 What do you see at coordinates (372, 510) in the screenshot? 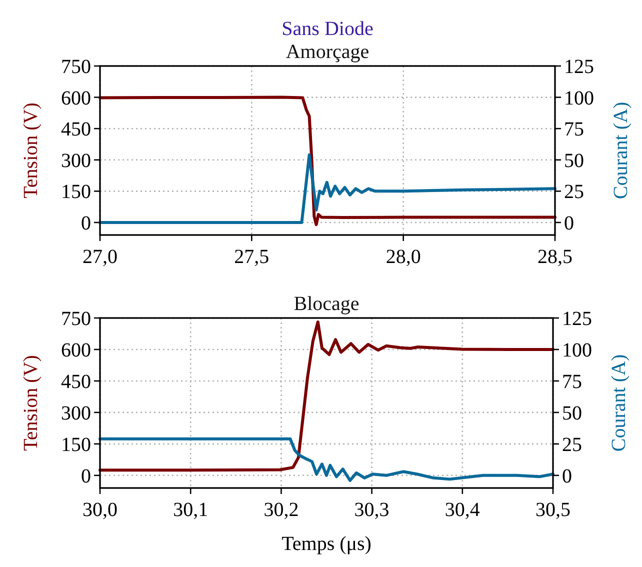
I see `x-tick-label: 30,3` at bounding box center [372, 510].